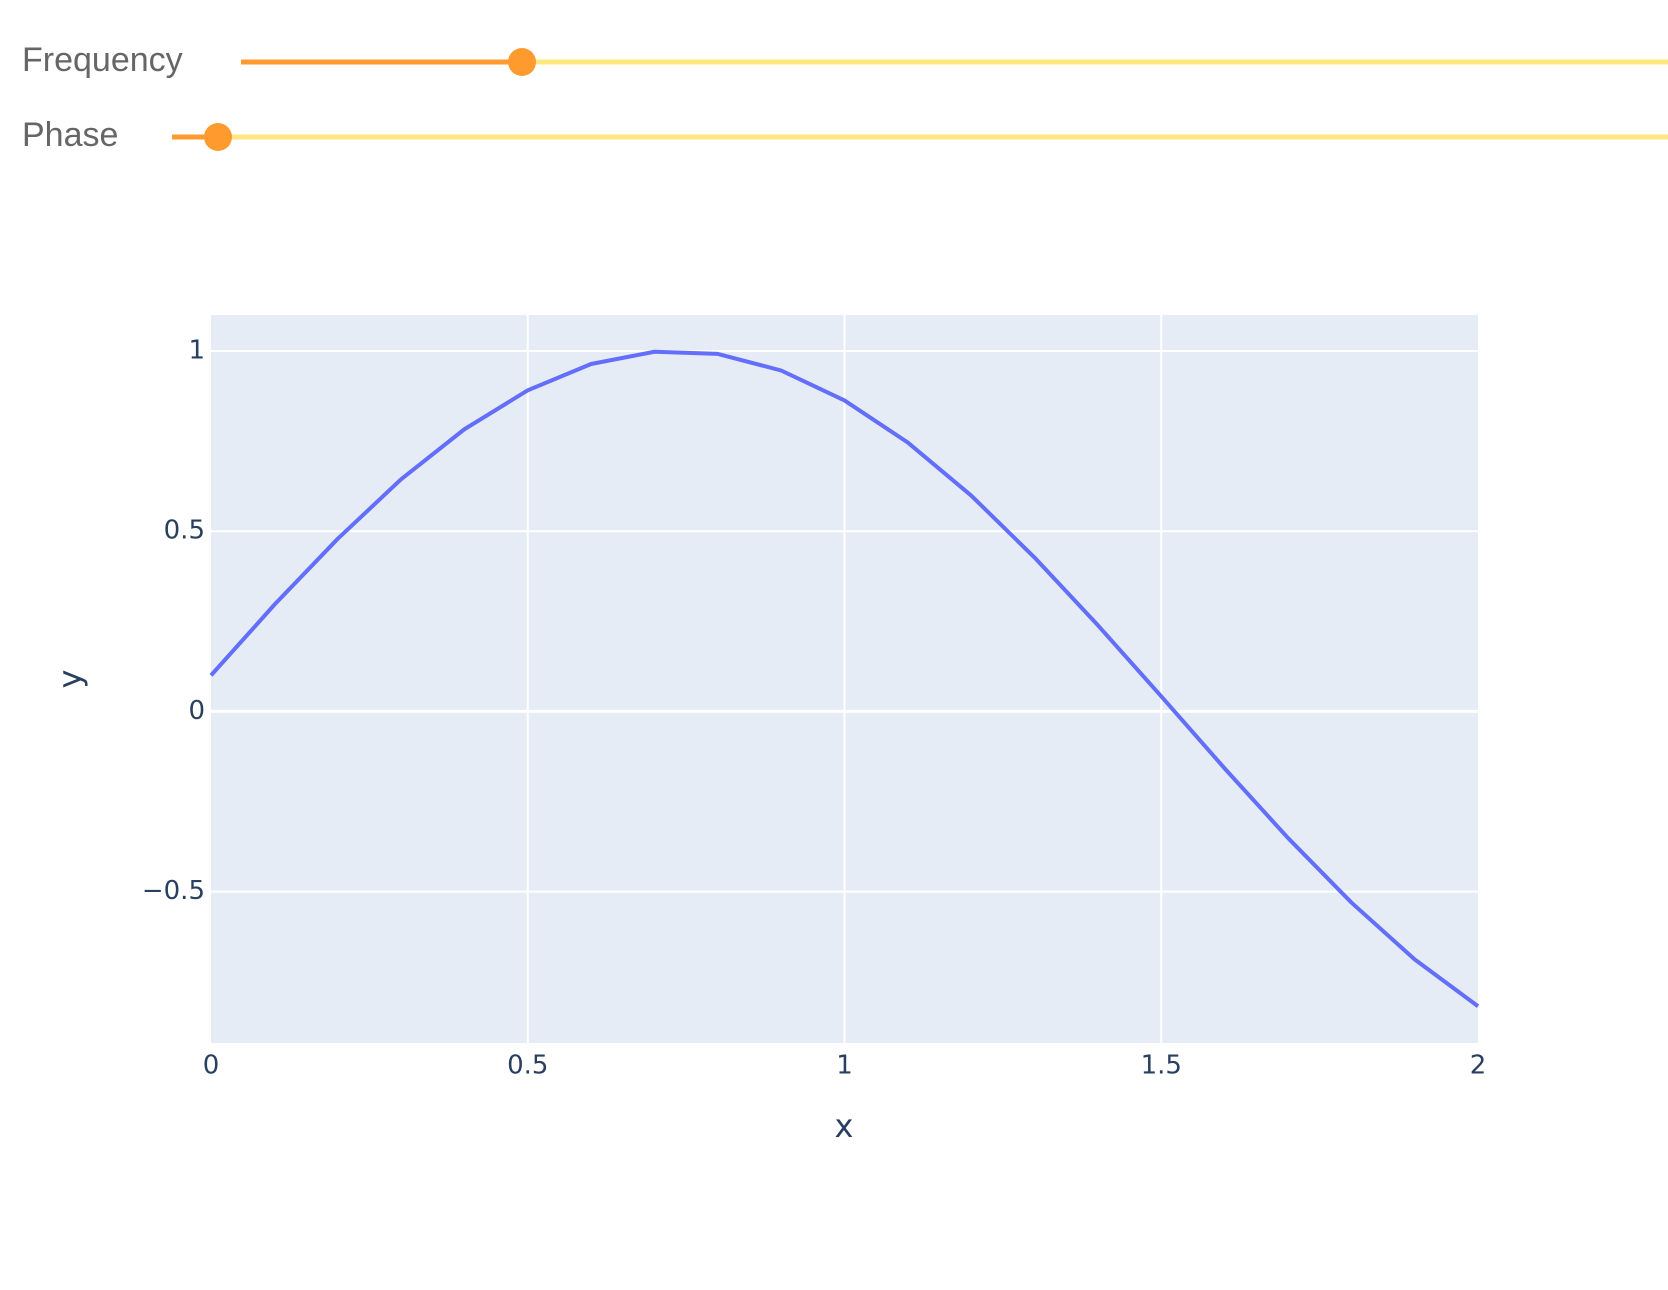  I want to click on y-tick-label: 0, so click(196, 711).